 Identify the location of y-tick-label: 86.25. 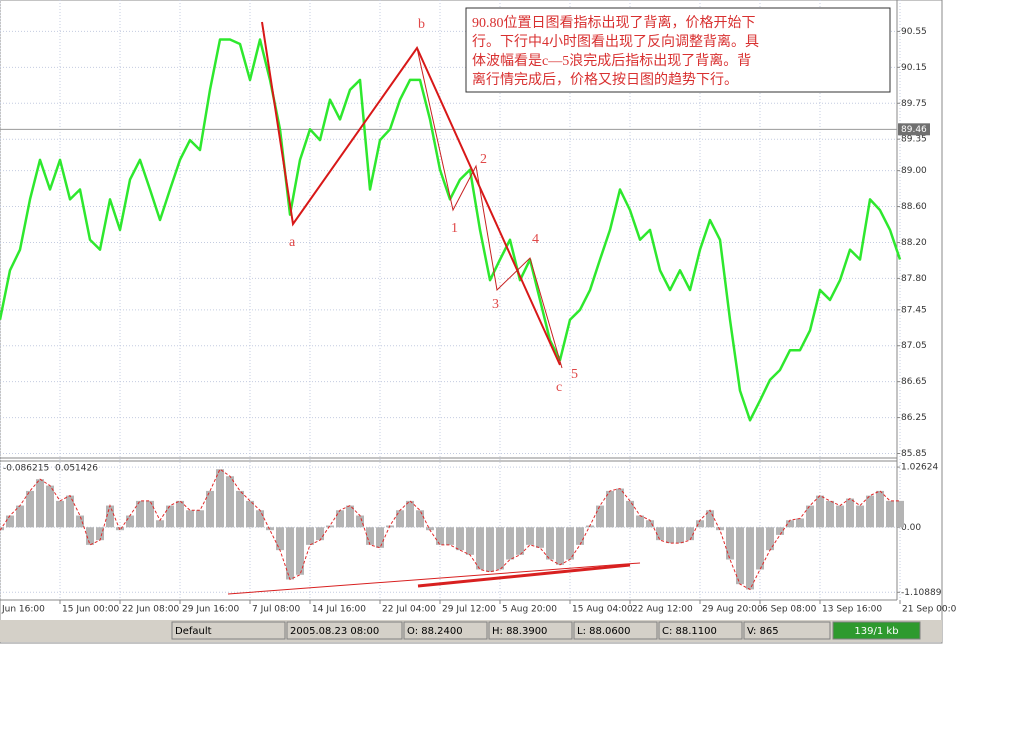
(914, 418).